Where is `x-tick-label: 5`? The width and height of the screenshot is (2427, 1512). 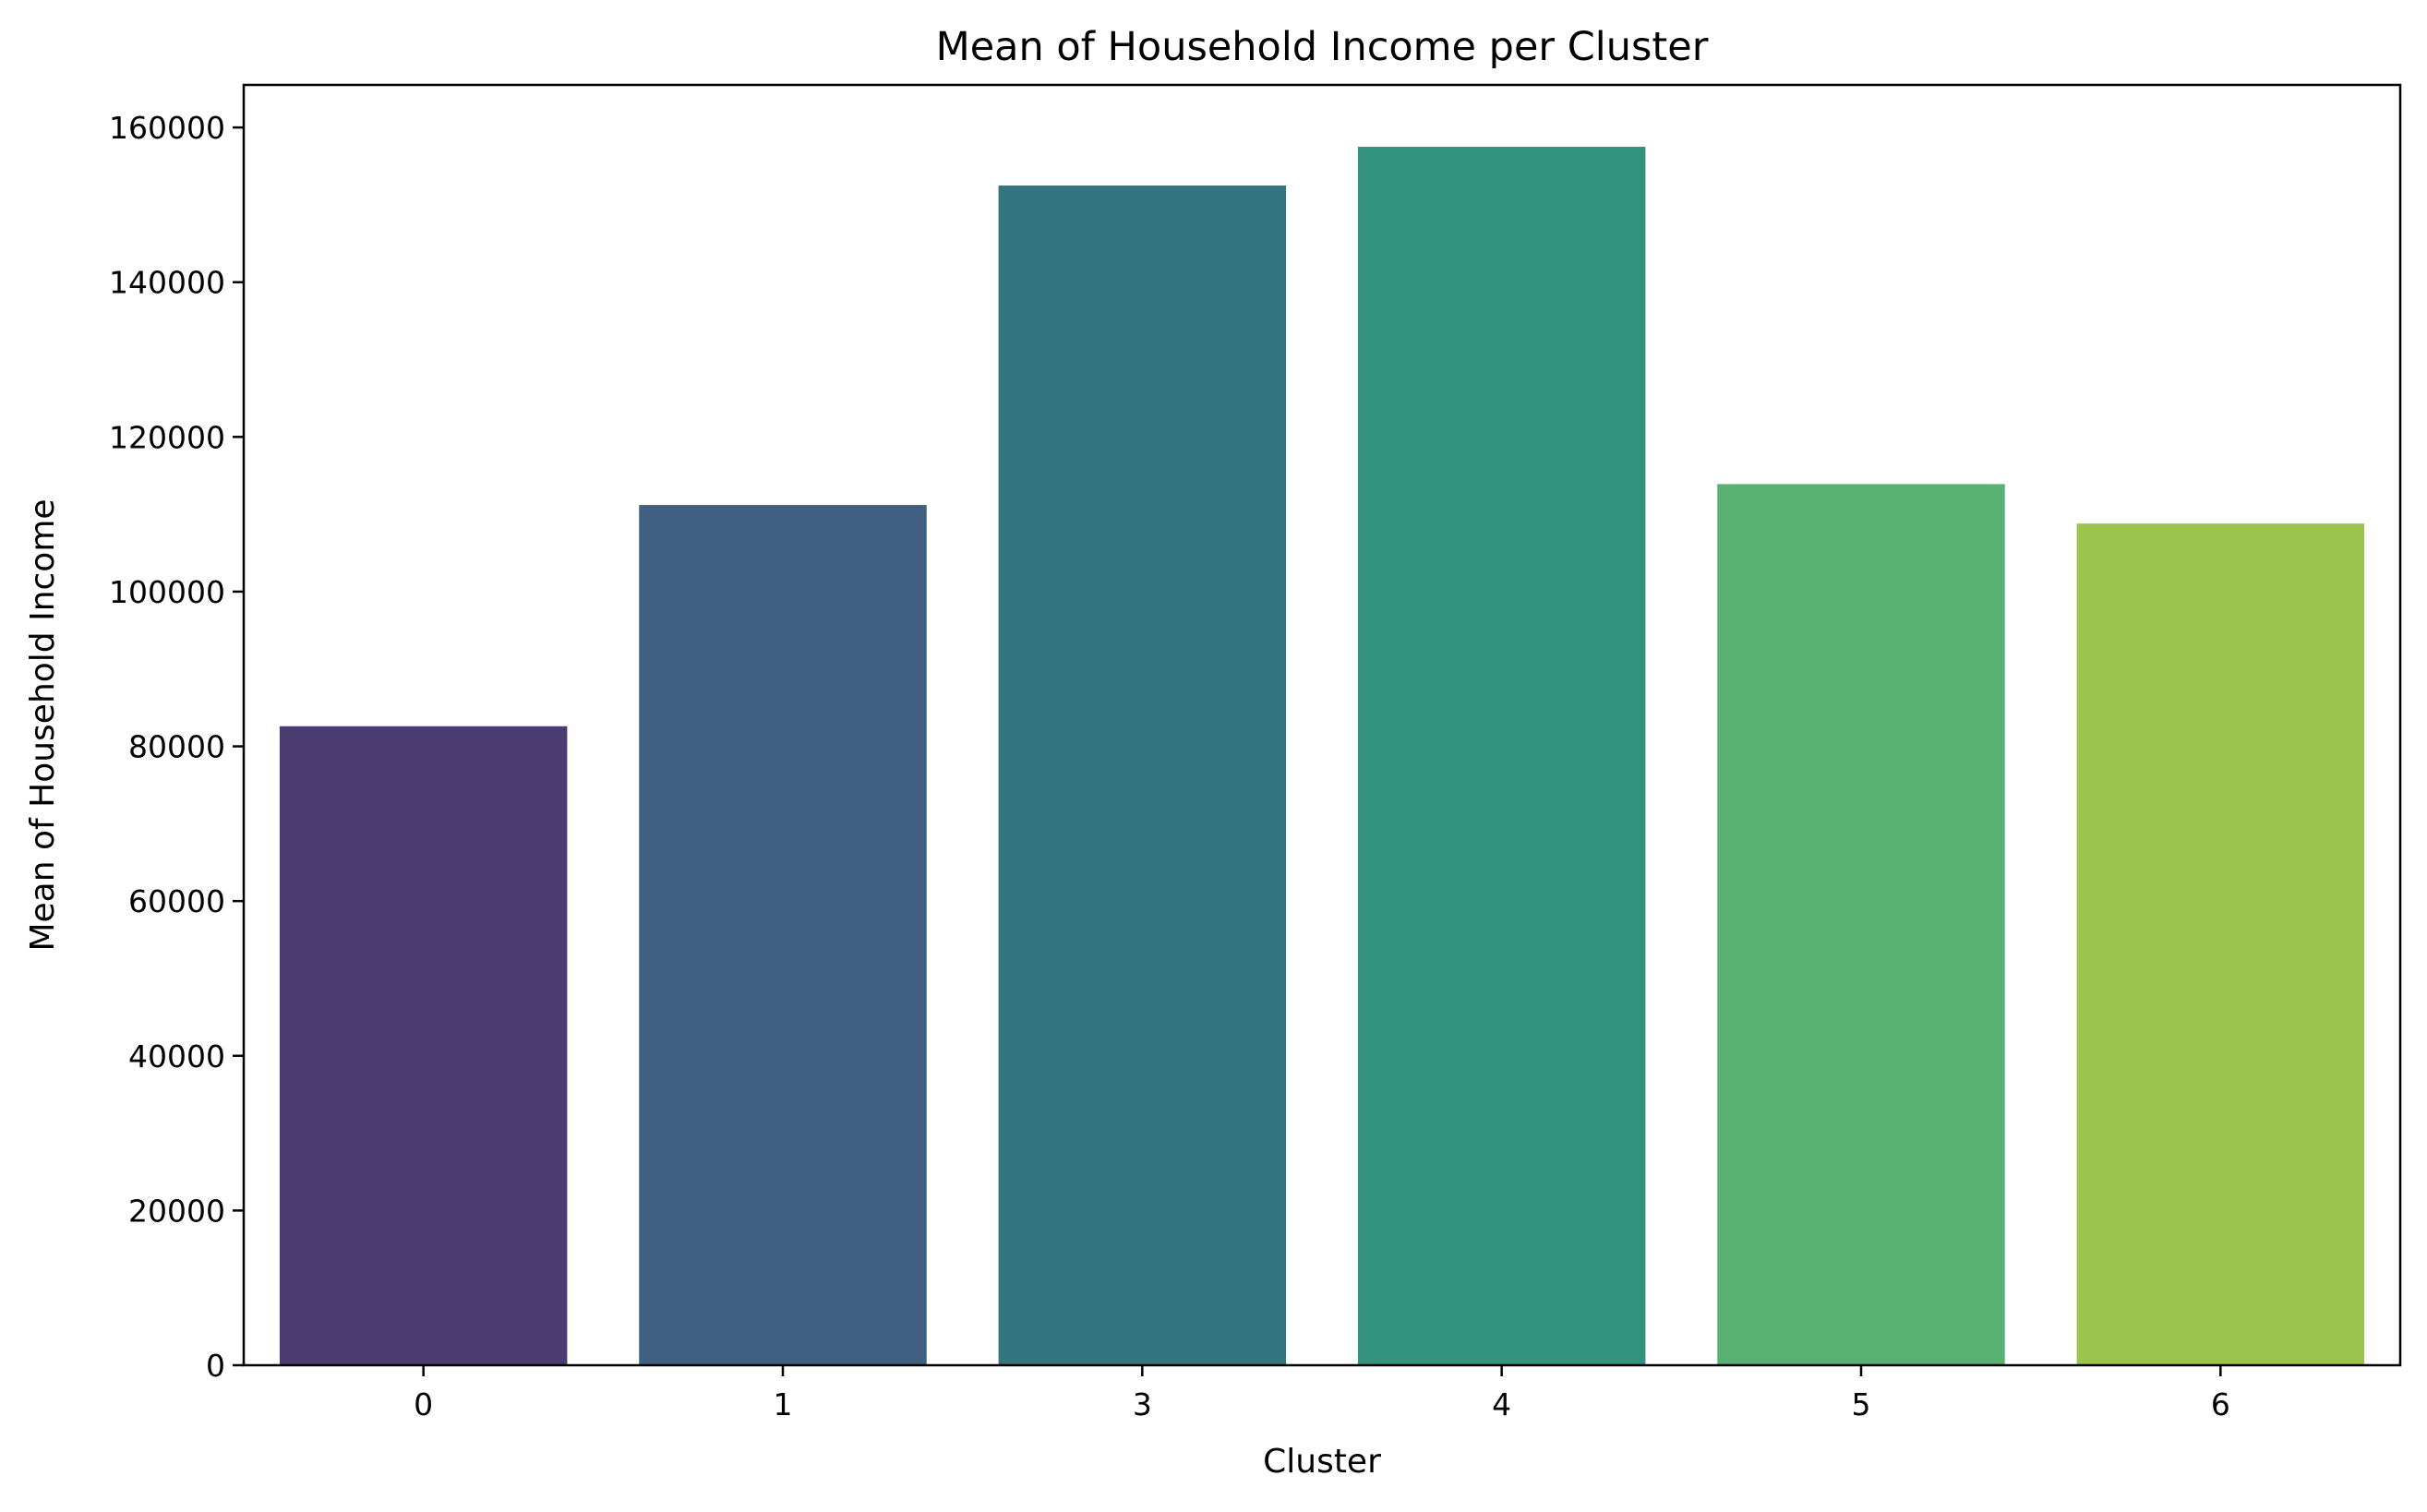
x-tick-label: 5 is located at coordinates (1862, 1404).